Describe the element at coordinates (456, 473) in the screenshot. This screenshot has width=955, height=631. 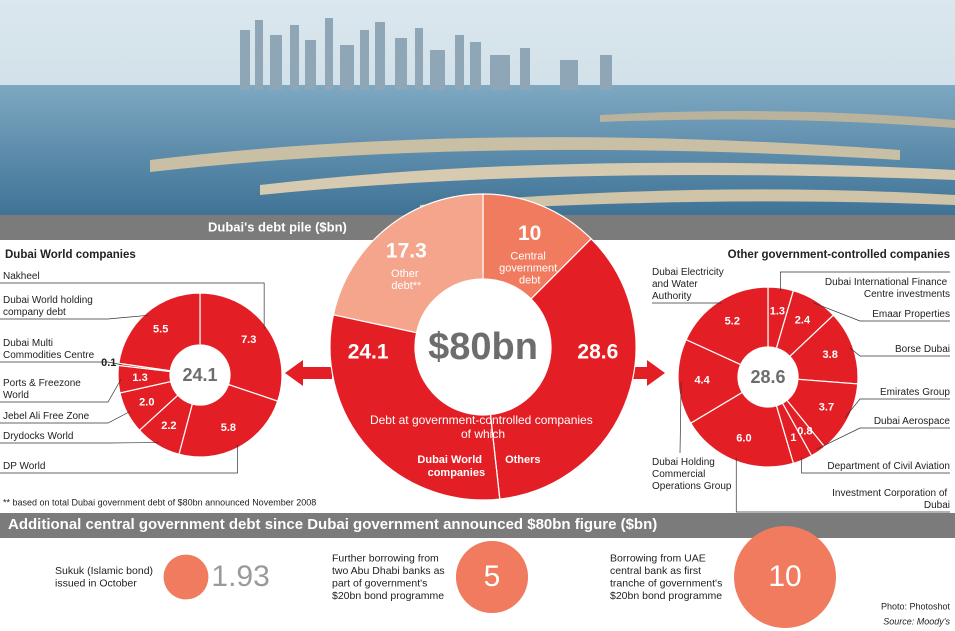
I see `text-line: companies` at that location.